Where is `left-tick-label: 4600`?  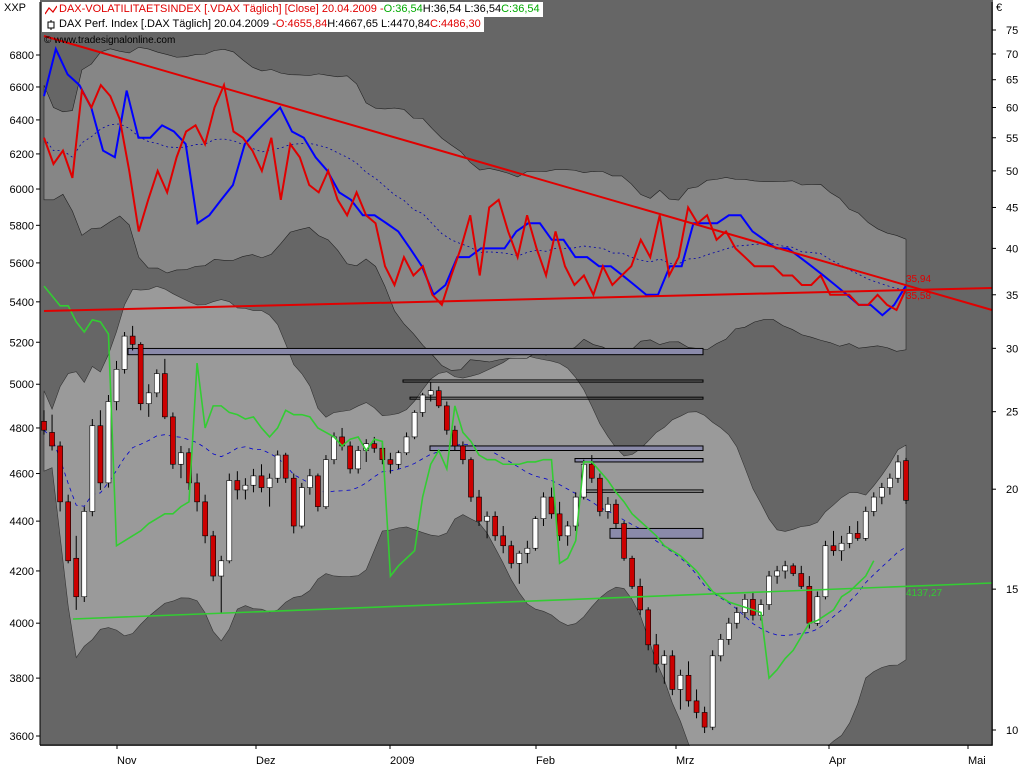 left-tick-label: 4600 is located at coordinates (22, 475).